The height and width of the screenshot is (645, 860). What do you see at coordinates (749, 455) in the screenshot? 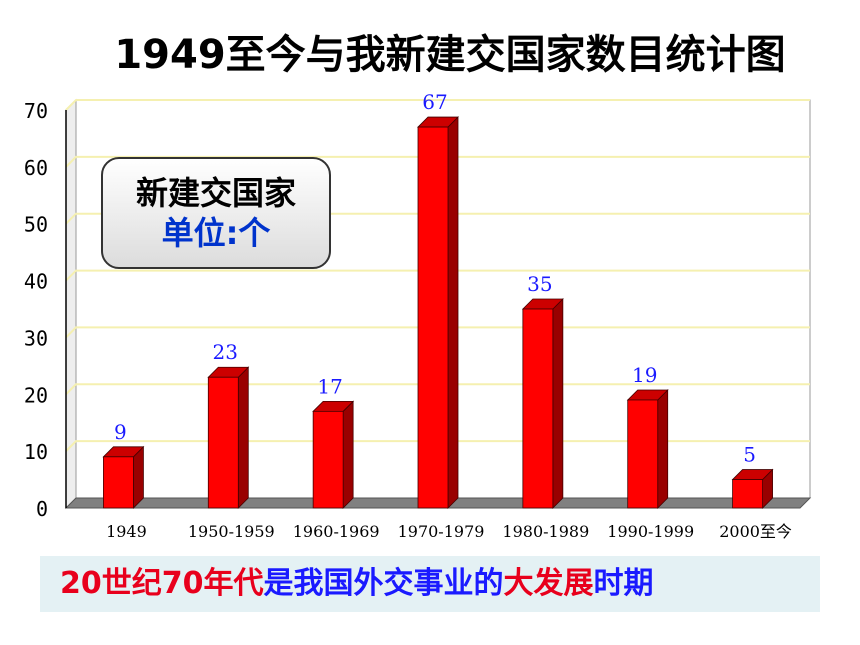
I see `bar-value-label: 5` at bounding box center [749, 455].